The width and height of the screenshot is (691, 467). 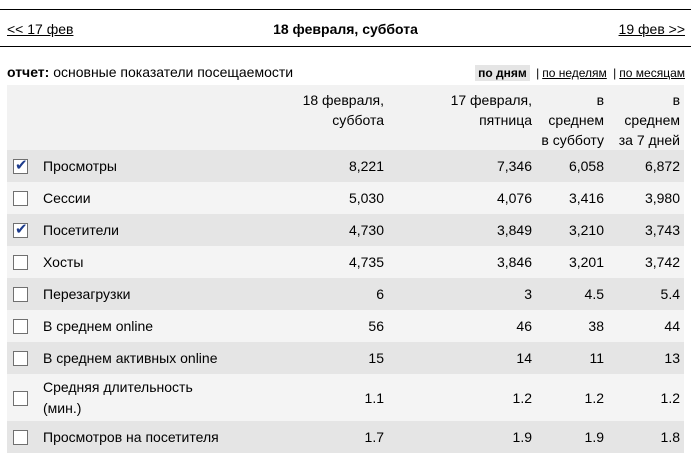 I want to click on metric-label: Просмотры, so click(x=166, y=166).